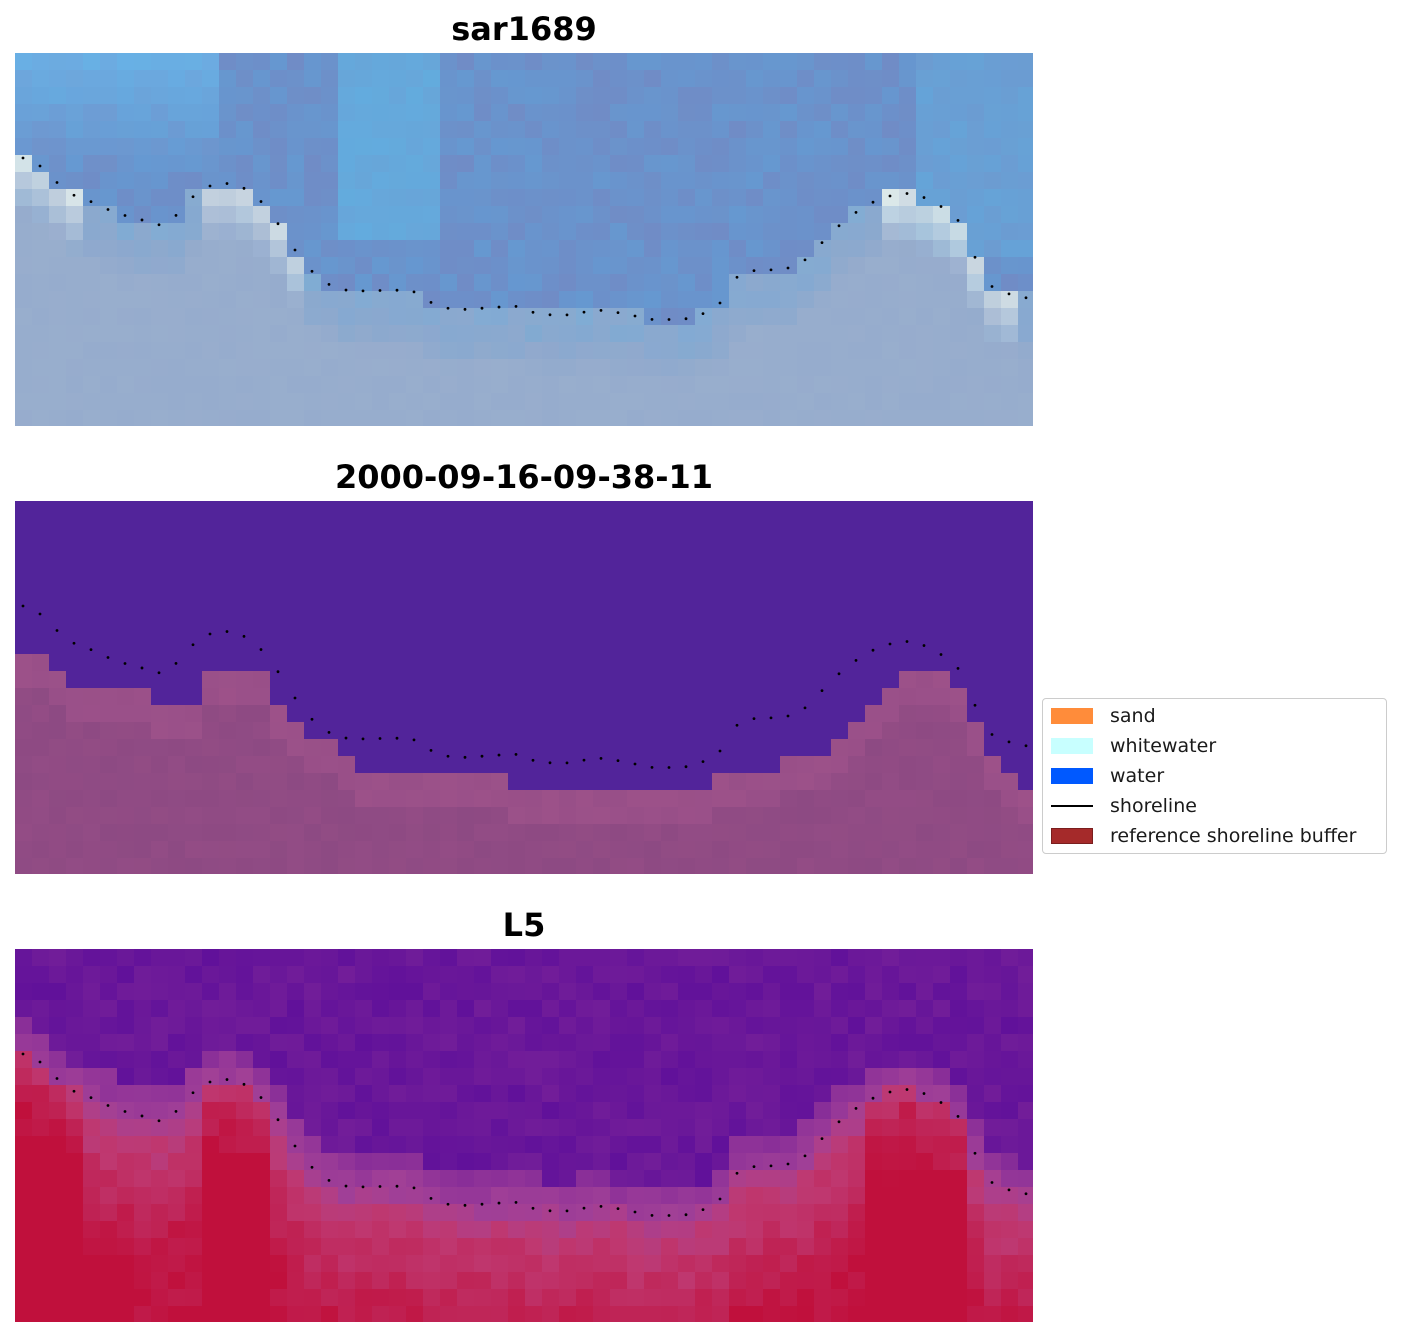 The height and width of the screenshot is (1337, 1404). What do you see at coordinates (524, 477) in the screenshot?
I see `panel-title-classification: 2000-09-16-09-38-11` at bounding box center [524, 477].